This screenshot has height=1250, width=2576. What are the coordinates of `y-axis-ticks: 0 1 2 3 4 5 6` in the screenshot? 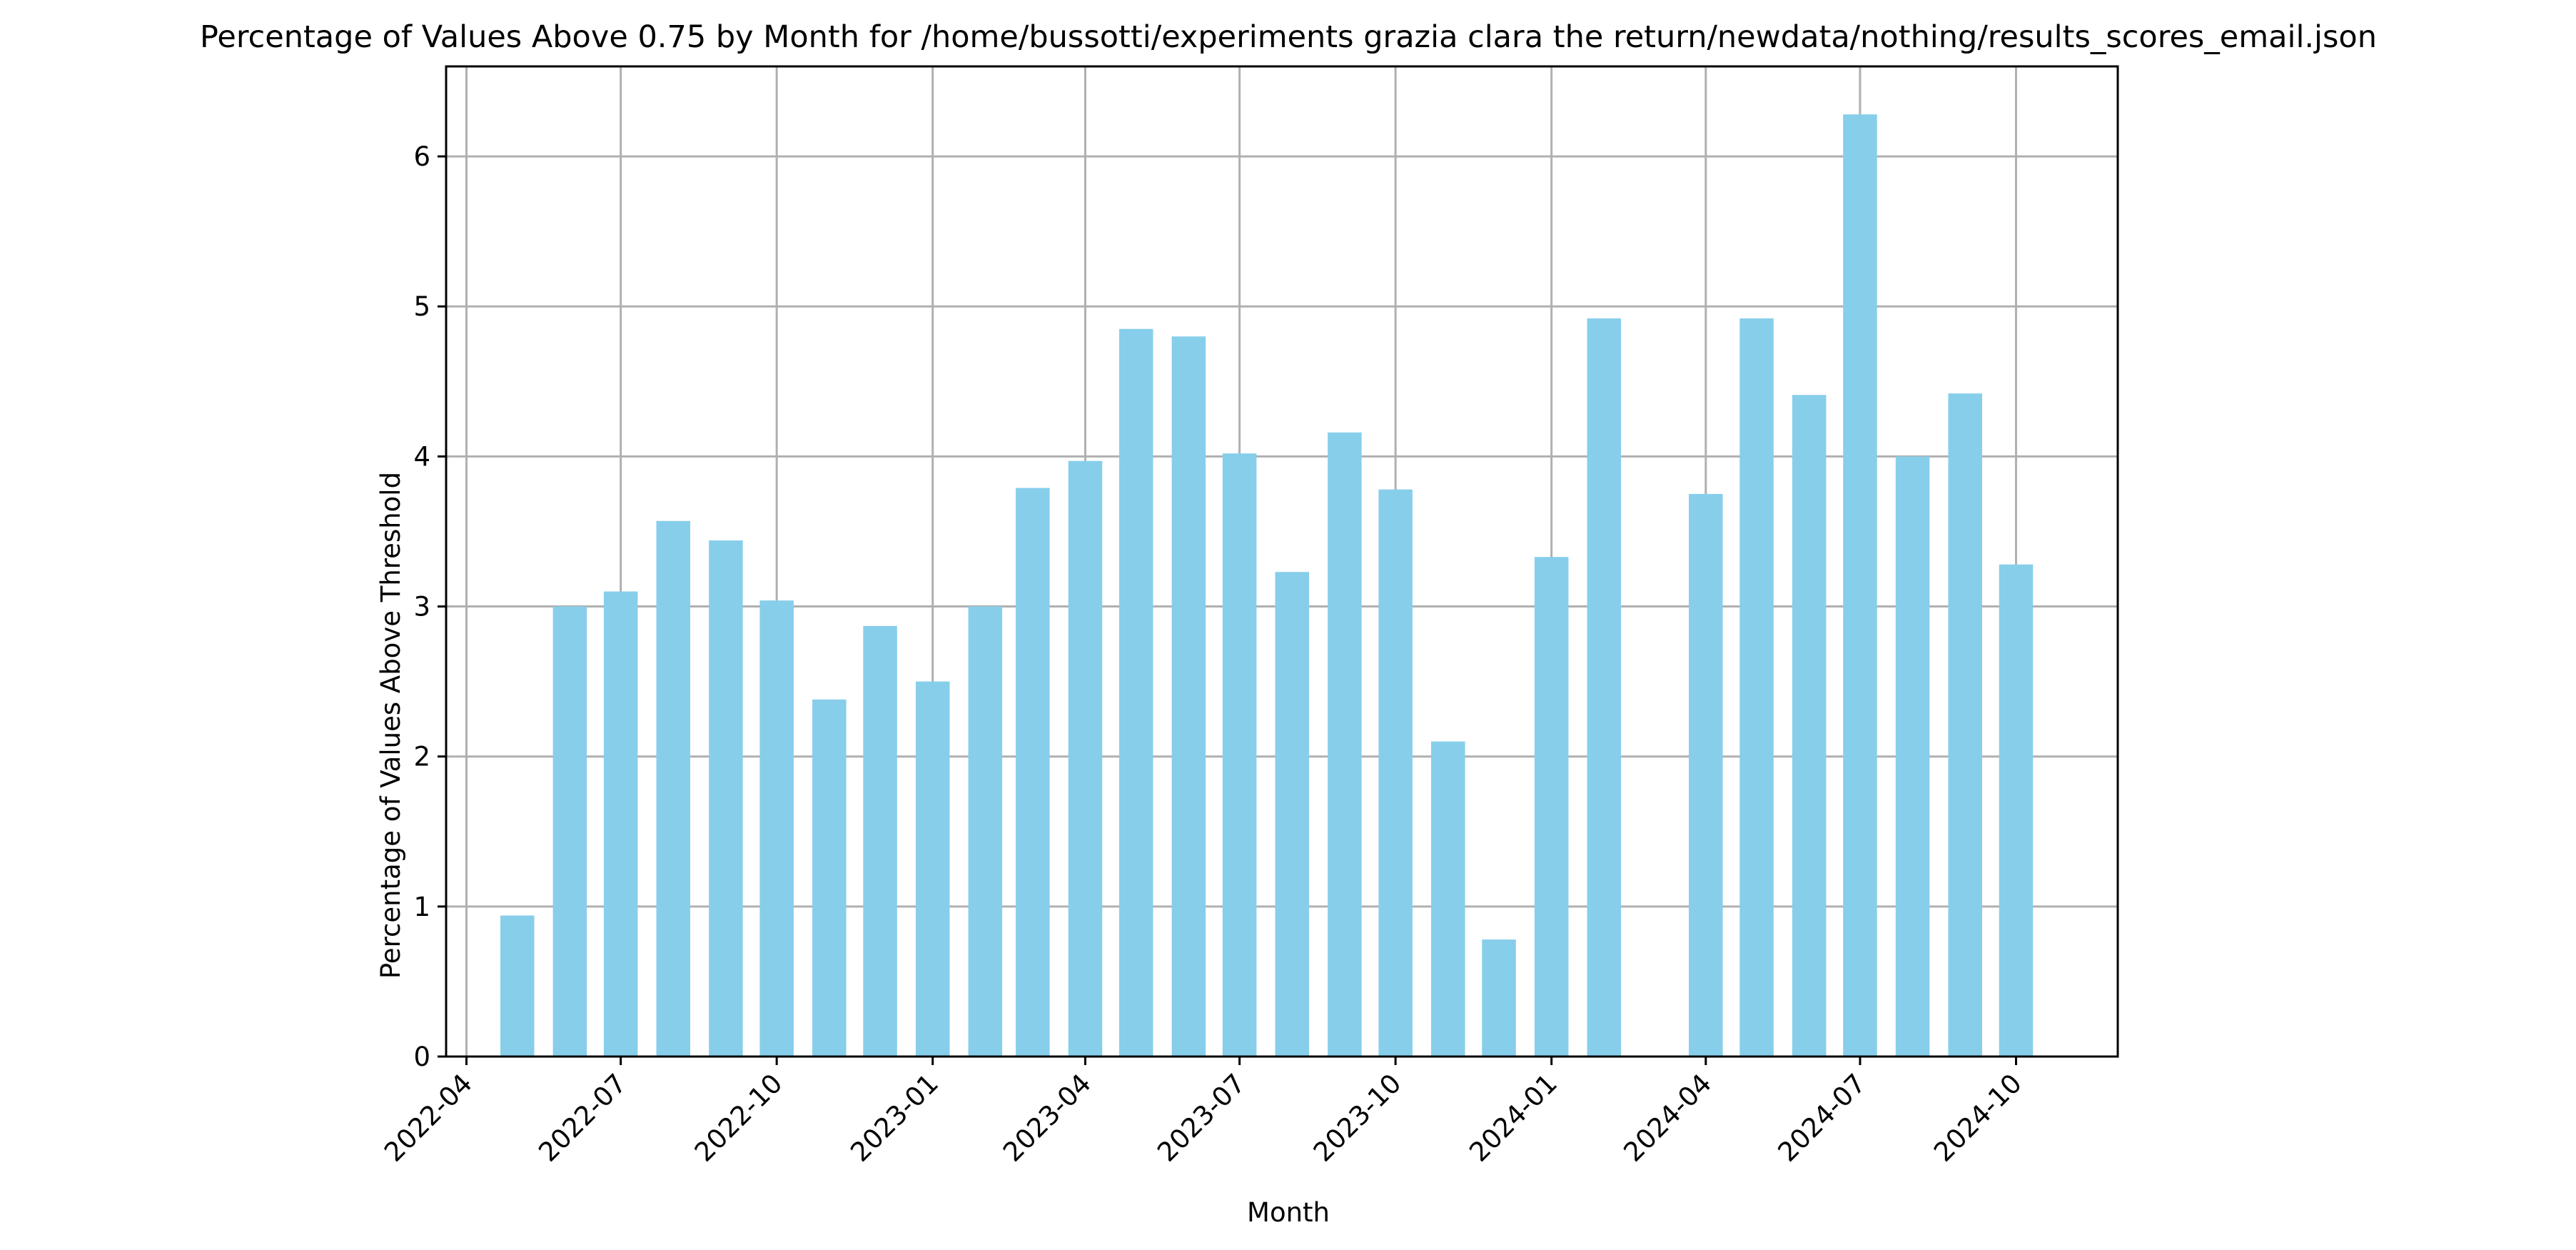 It's located at (429, 606).